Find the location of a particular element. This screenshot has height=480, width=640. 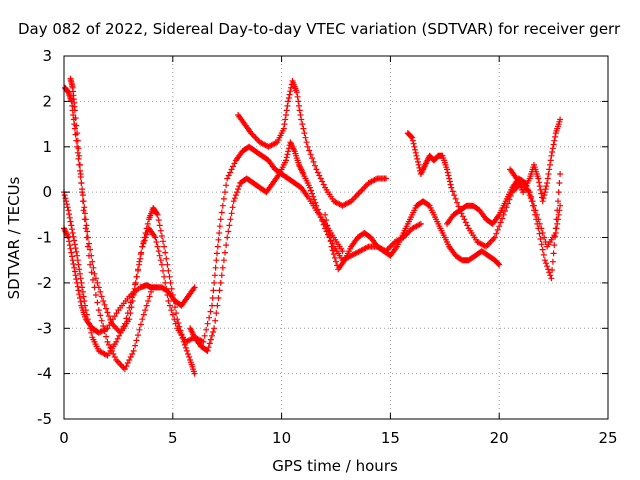

y-tick-label: 0 is located at coordinates (47, 192).